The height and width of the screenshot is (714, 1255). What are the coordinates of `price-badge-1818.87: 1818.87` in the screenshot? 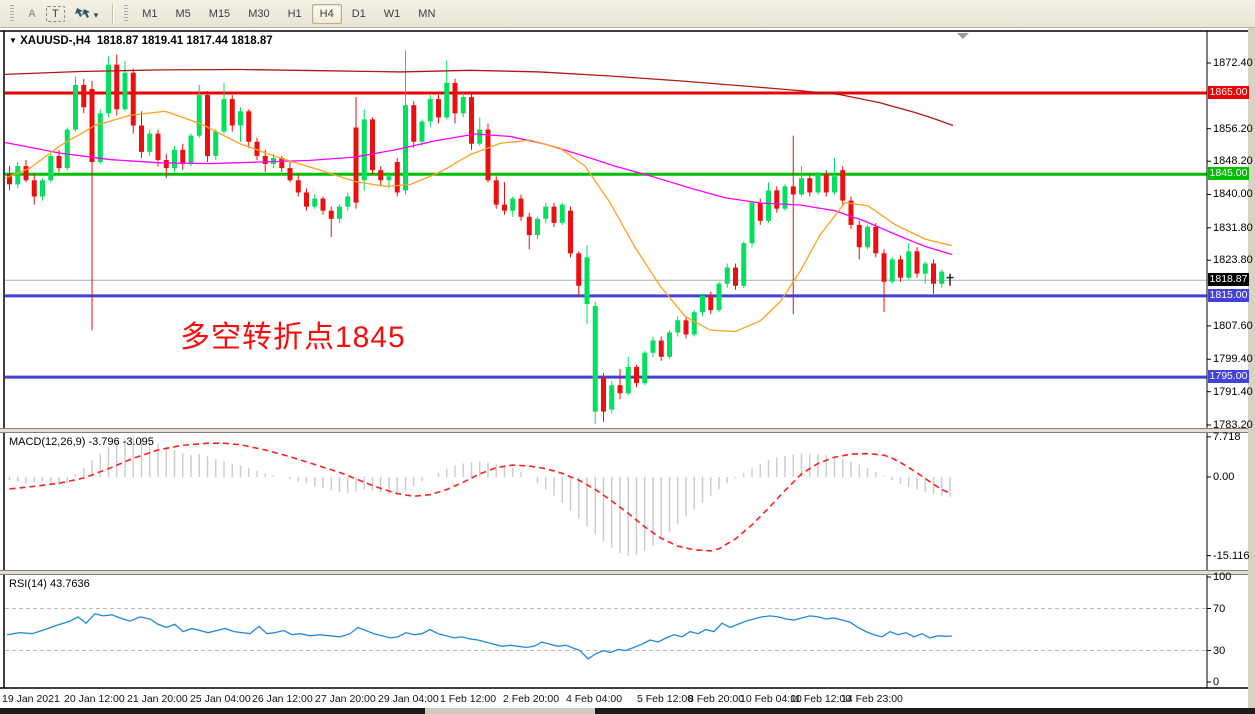 It's located at (1228, 280).